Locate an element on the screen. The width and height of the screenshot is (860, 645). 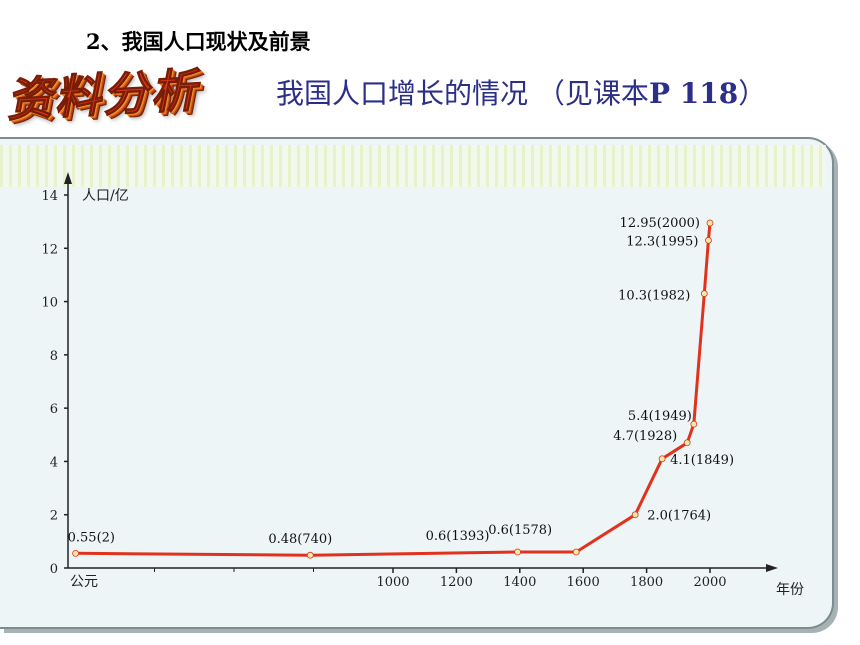
data-label: 2.0(1764) is located at coordinates (679, 516).